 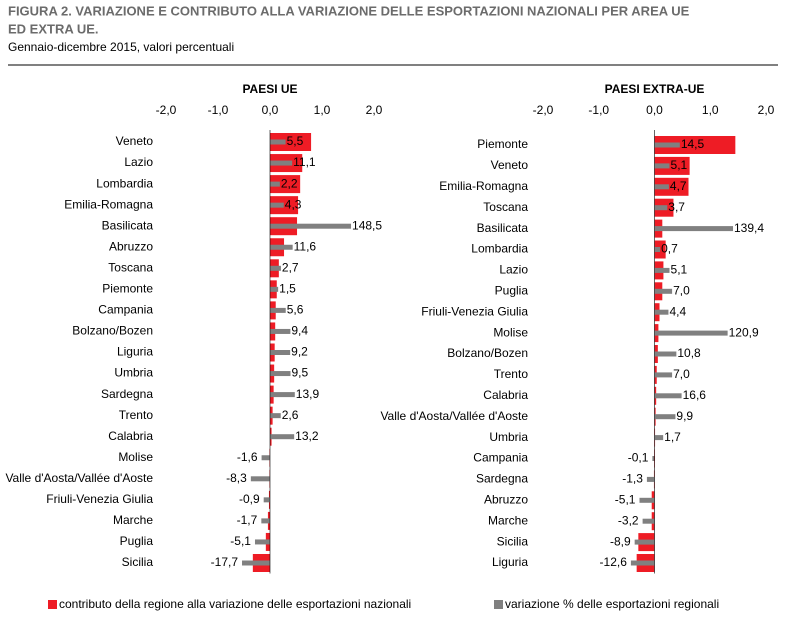 I want to click on value-label: -12,6, so click(x=614, y=562).